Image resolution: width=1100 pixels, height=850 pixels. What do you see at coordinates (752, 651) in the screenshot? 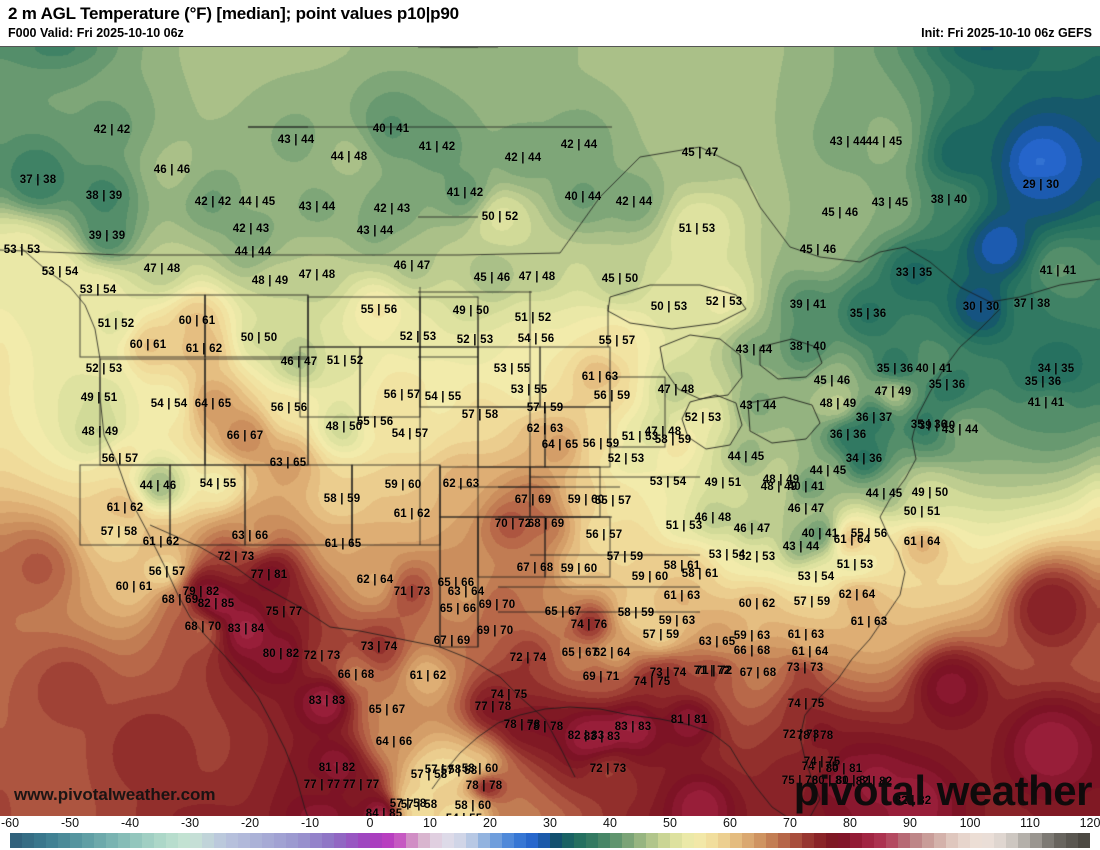
I see `point-value: 66 | 68` at bounding box center [752, 651].